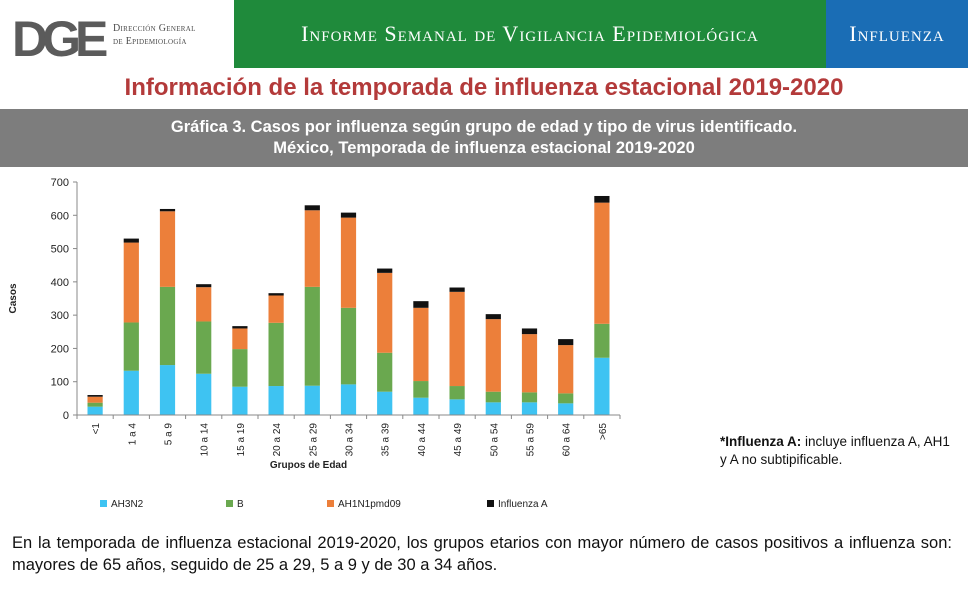 This screenshot has height=598, width=968. Describe the element at coordinates (350, 440) in the screenshot. I see `x-tick-label: 30 a 34` at that location.